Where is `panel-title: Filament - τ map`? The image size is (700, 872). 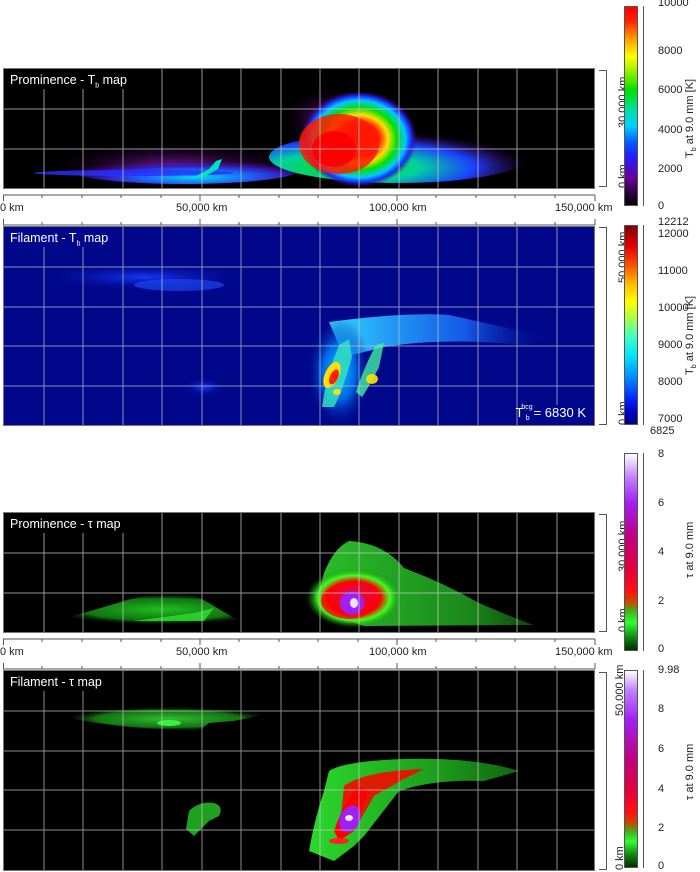 panel-title: Filament - τ map is located at coordinates (56, 682).